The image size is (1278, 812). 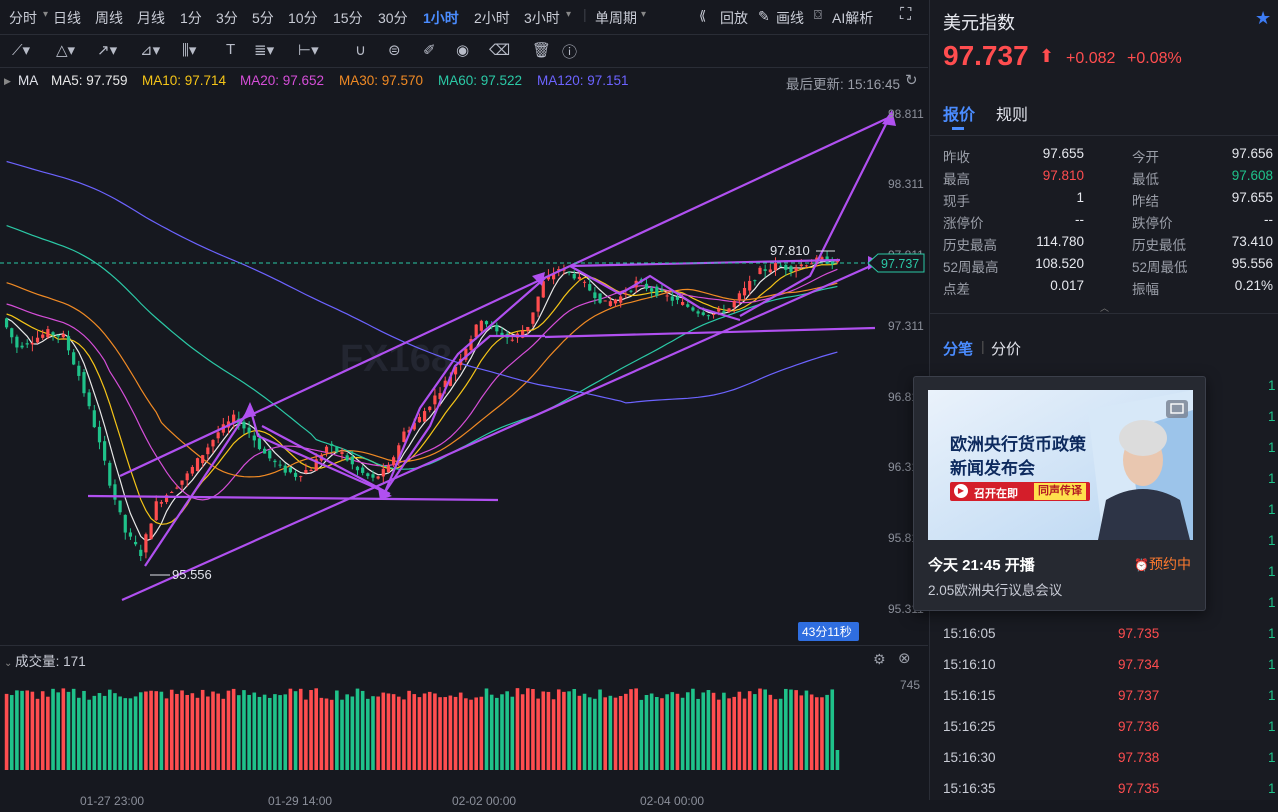 What do you see at coordinates (764, 16) in the screenshot?
I see `pen-icon: ✎` at bounding box center [764, 16].